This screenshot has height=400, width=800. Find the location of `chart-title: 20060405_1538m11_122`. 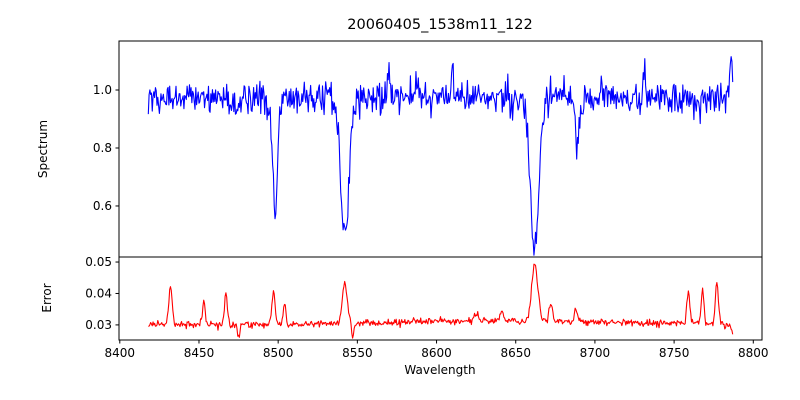

chart-title: 20060405_1538m11_122 is located at coordinates (439, 25).